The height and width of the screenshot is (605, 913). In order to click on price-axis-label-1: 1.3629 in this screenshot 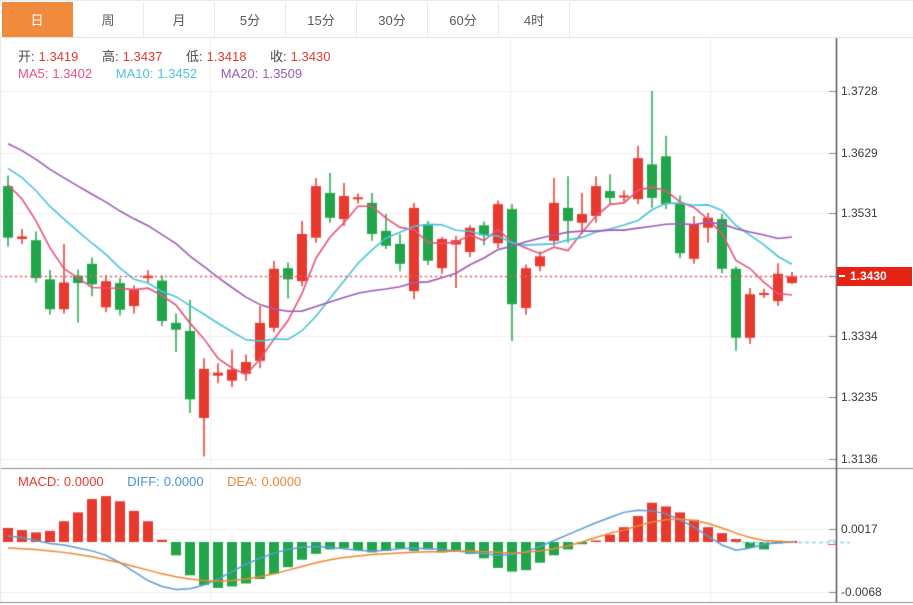, I will do `click(859, 152)`.